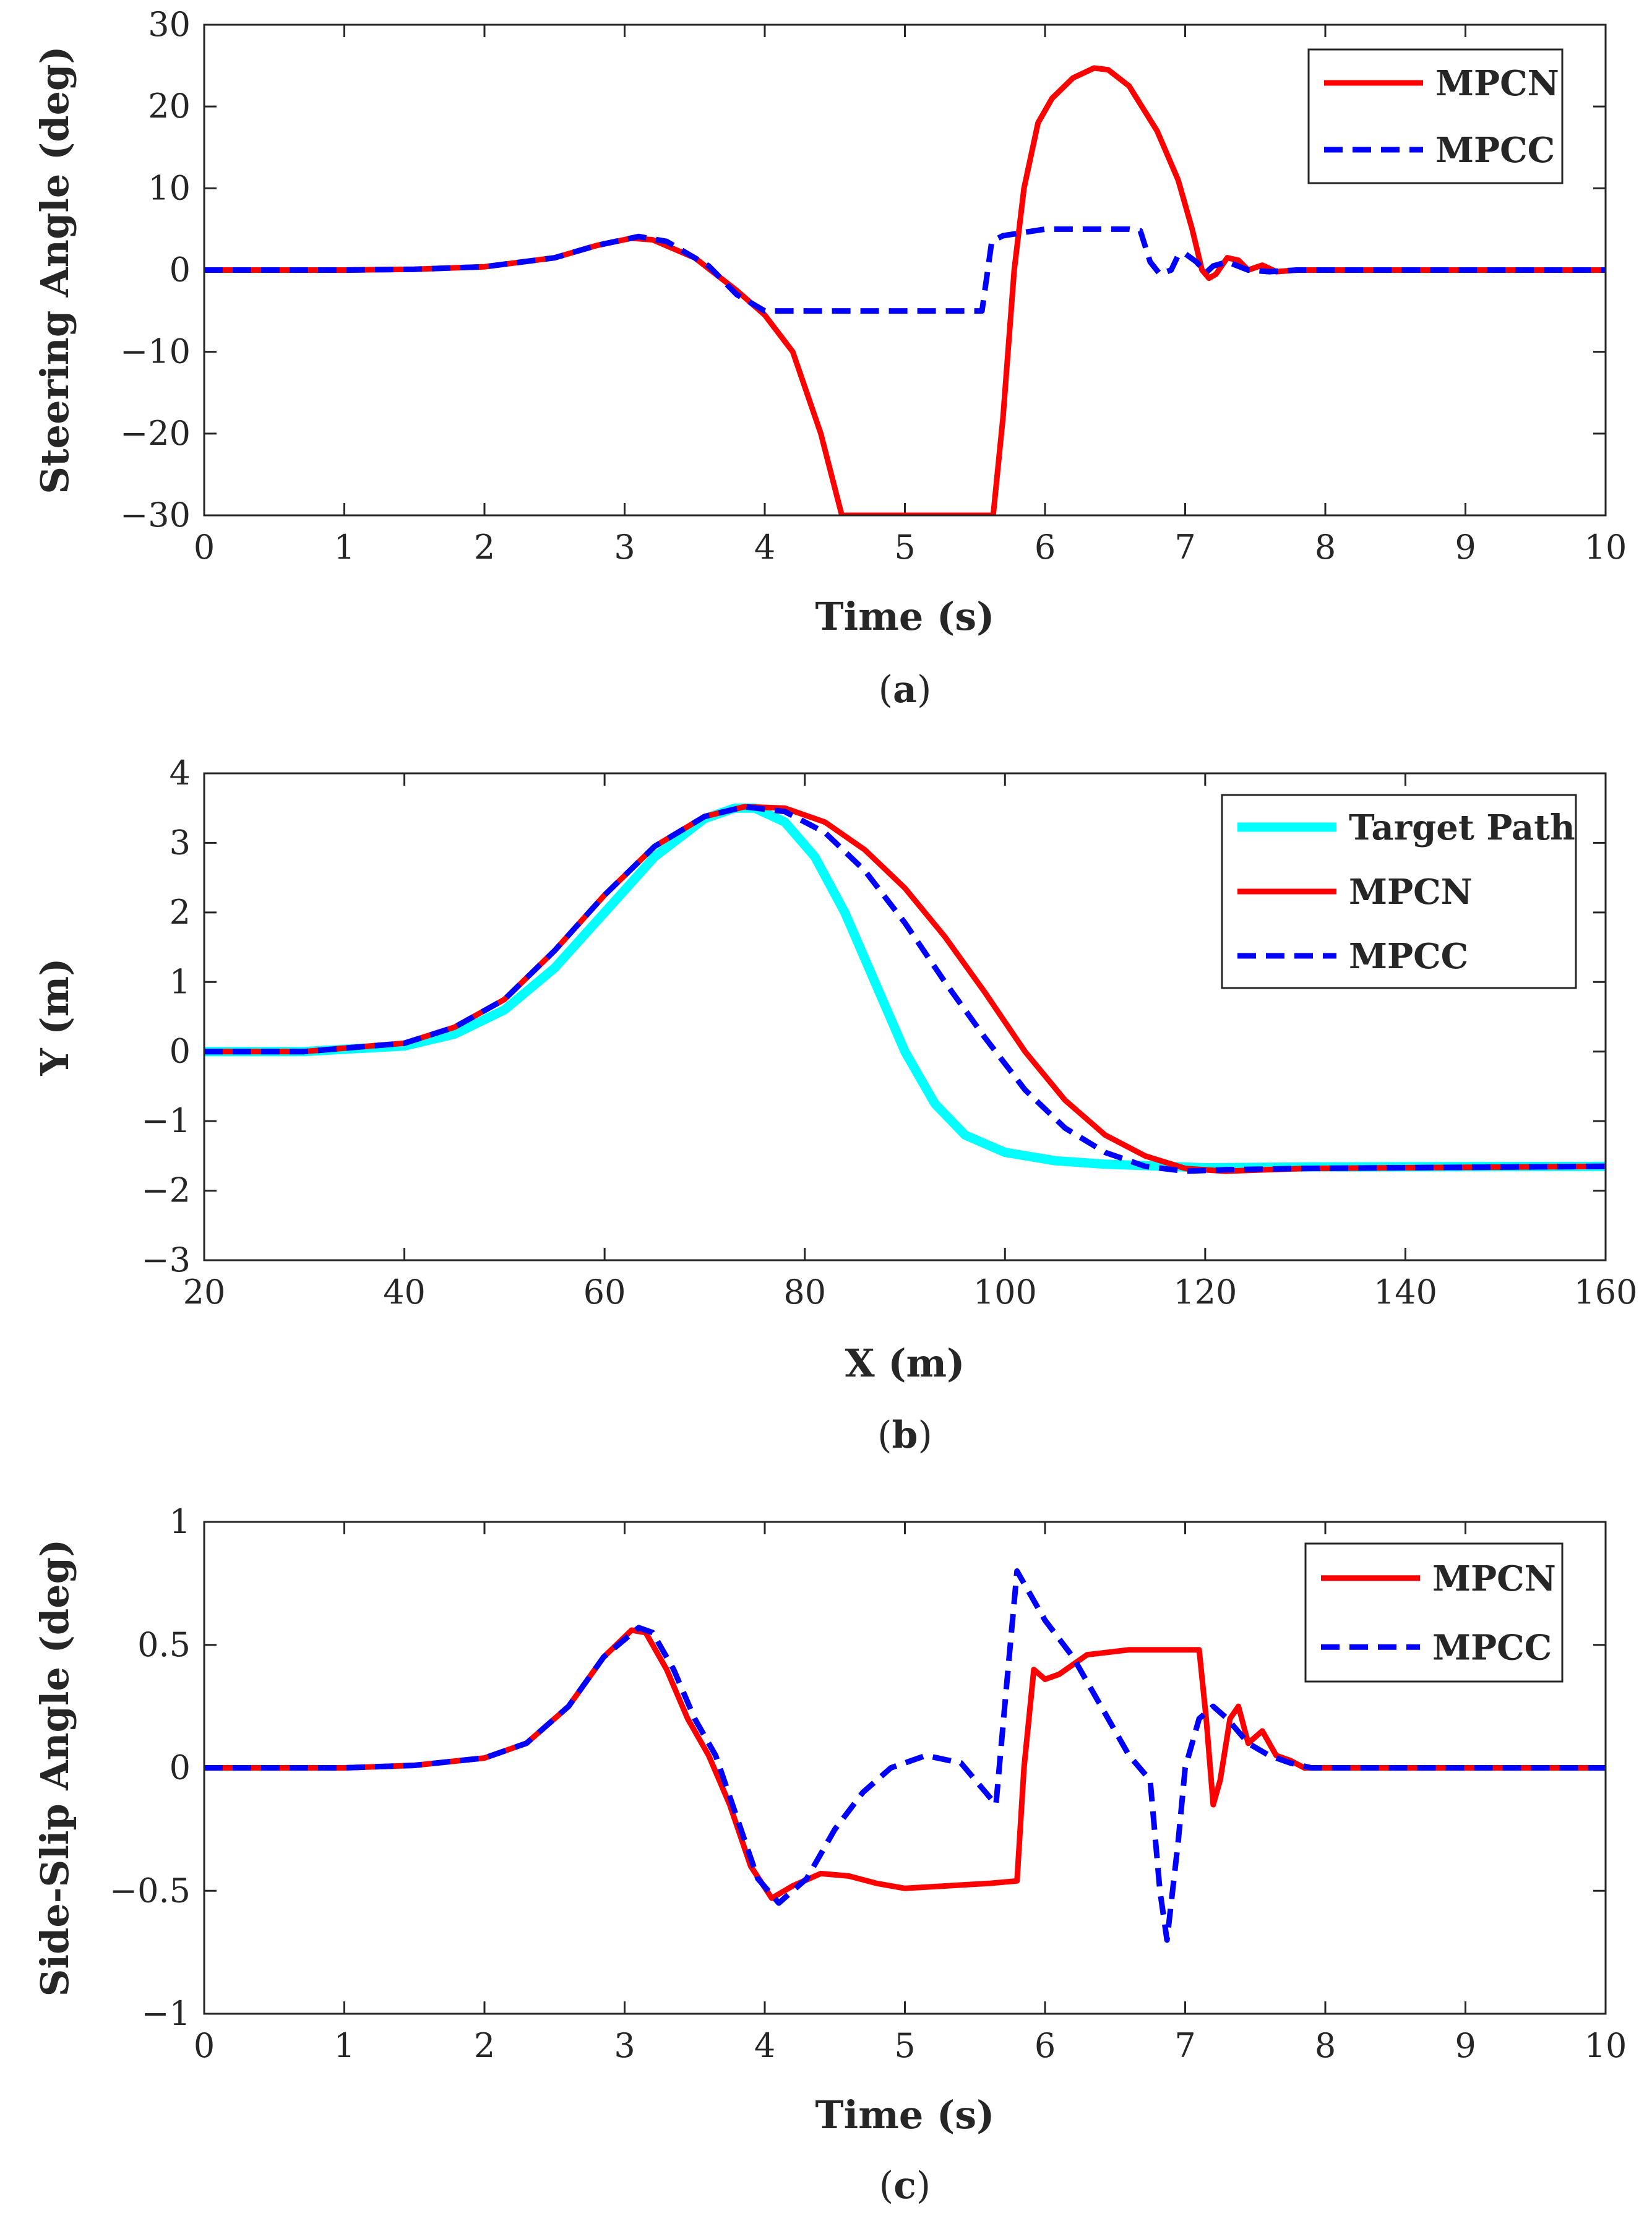  Describe the element at coordinates (180, 842) in the screenshot. I see `y-tick-label: 3` at that location.